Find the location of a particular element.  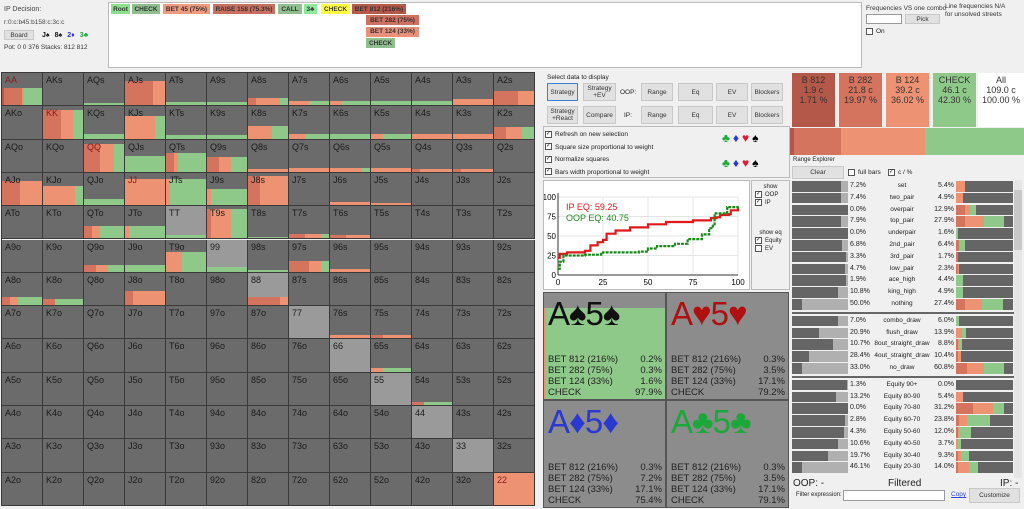

hand-cell: J9o is located at coordinates (145, 256).